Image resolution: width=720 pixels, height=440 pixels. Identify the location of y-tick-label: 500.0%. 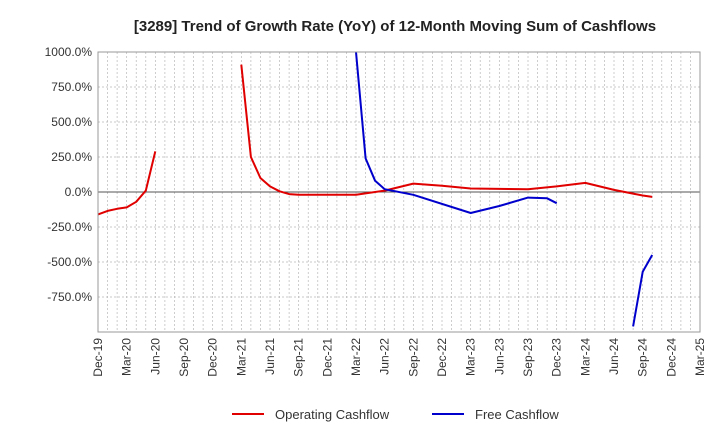
(71, 122).